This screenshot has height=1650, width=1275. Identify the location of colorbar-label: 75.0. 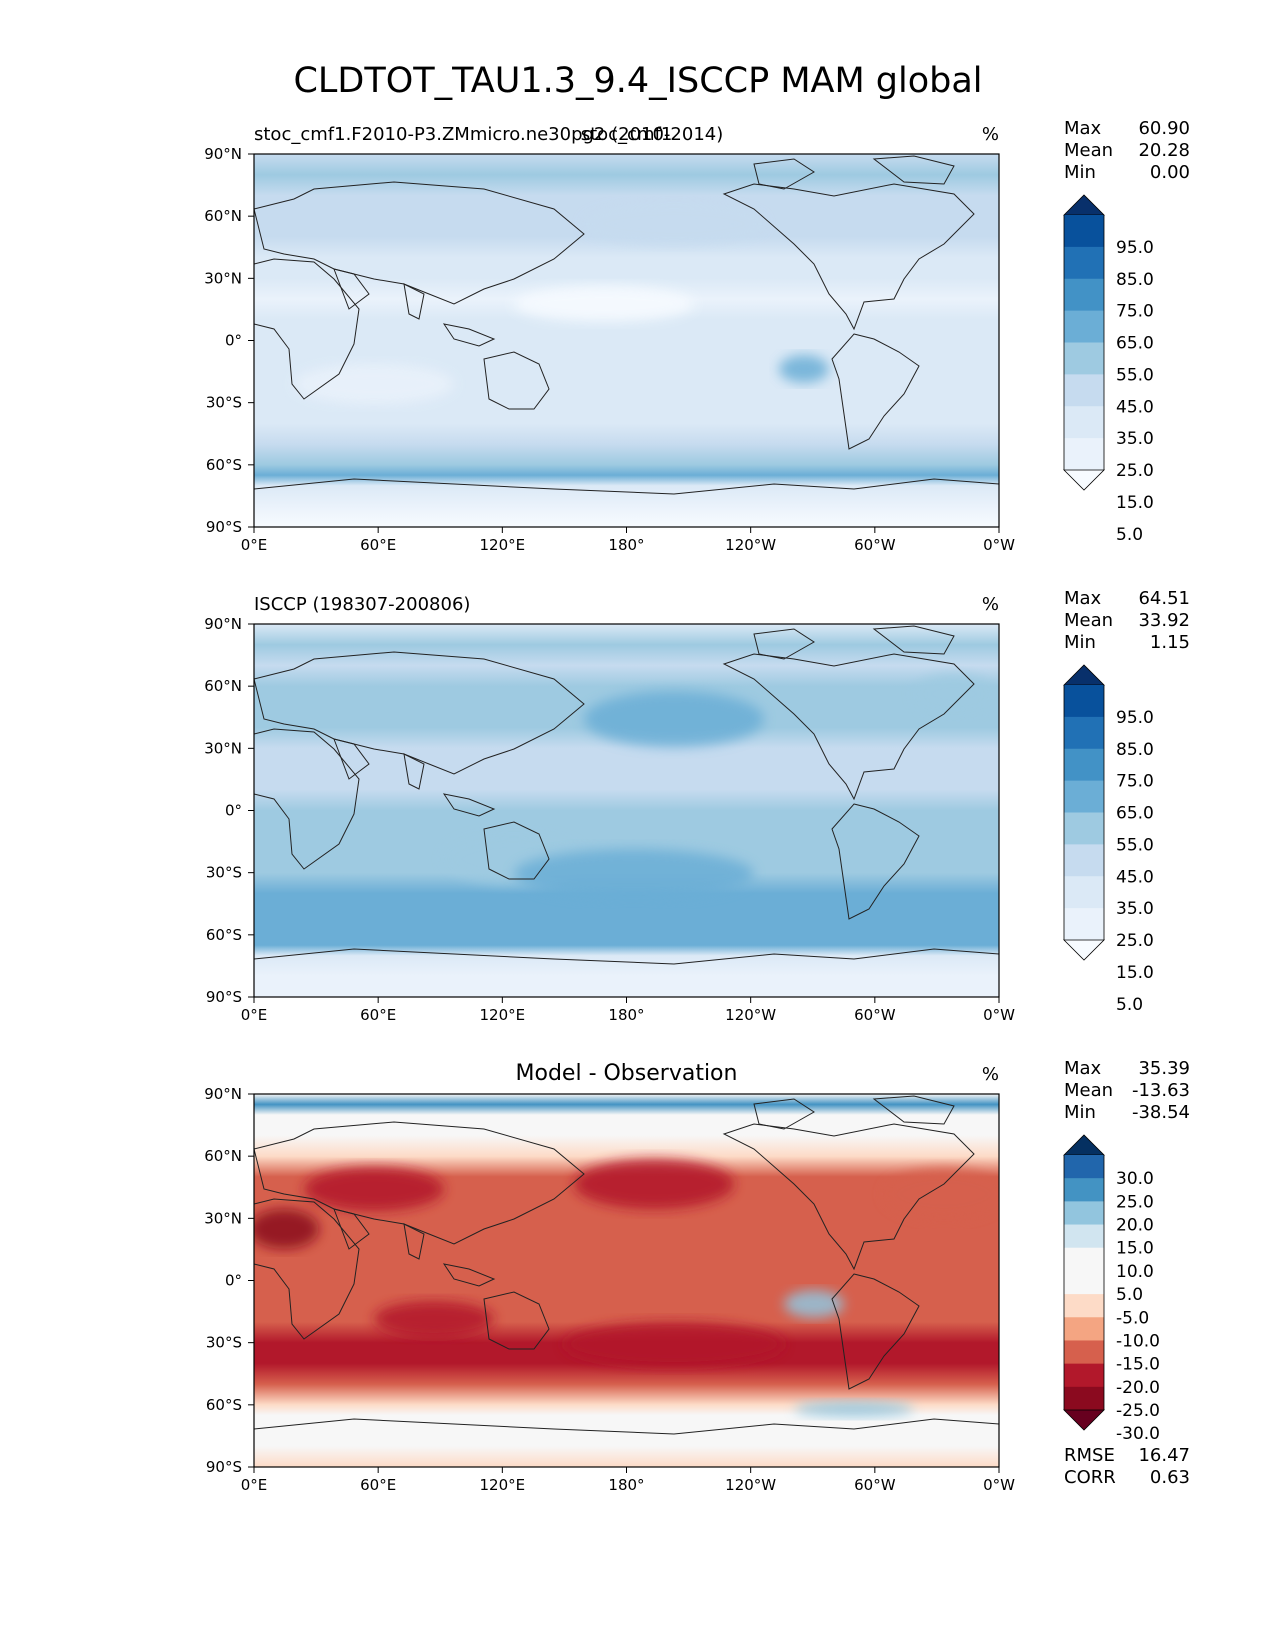
(1135, 782).